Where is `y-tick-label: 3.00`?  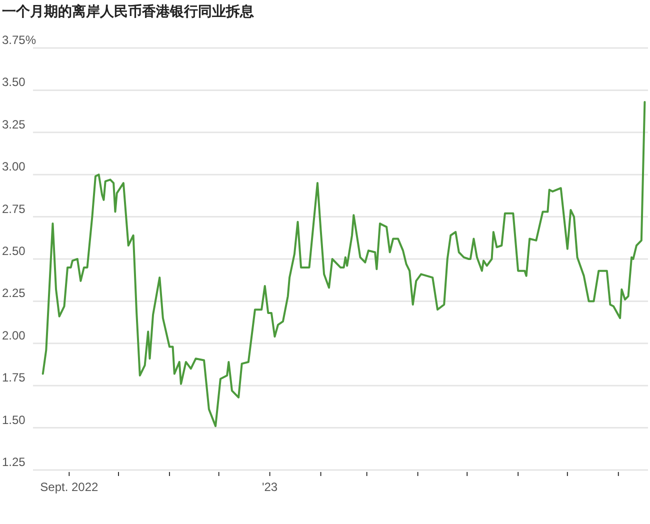
y-tick-label: 3.00 is located at coordinates (14, 167).